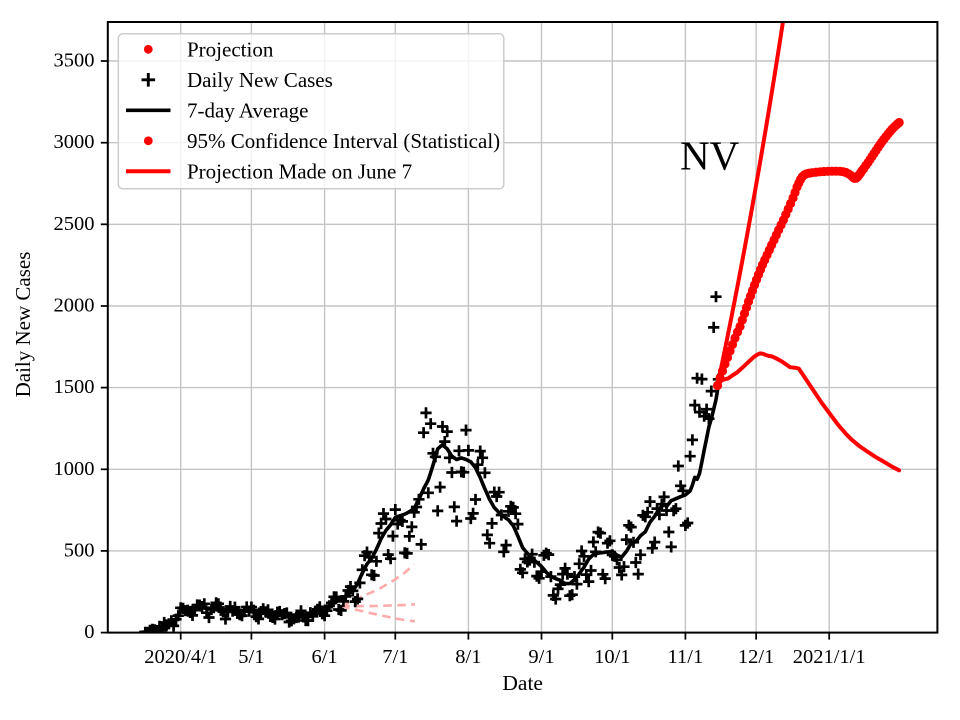 Image resolution: width=960 pixels, height=720 pixels. What do you see at coordinates (180, 657) in the screenshot?
I see `svg-text: 2020/4/1` at bounding box center [180, 657].